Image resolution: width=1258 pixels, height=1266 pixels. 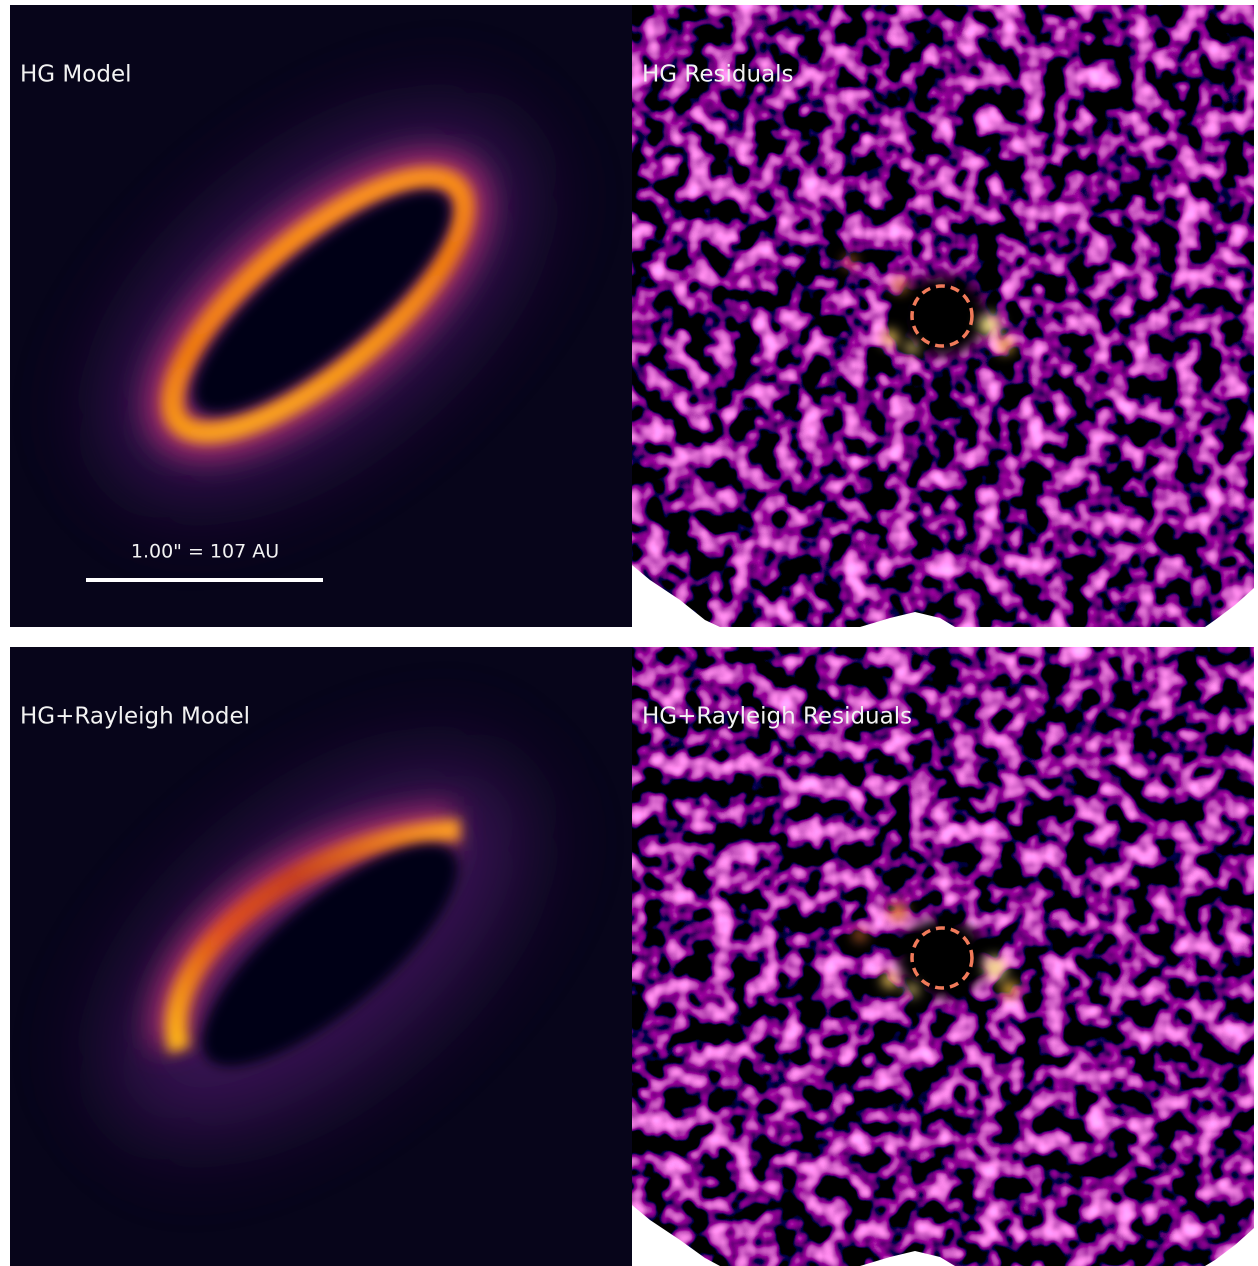 I want to click on panel-label: HG Model, so click(x=76, y=75).